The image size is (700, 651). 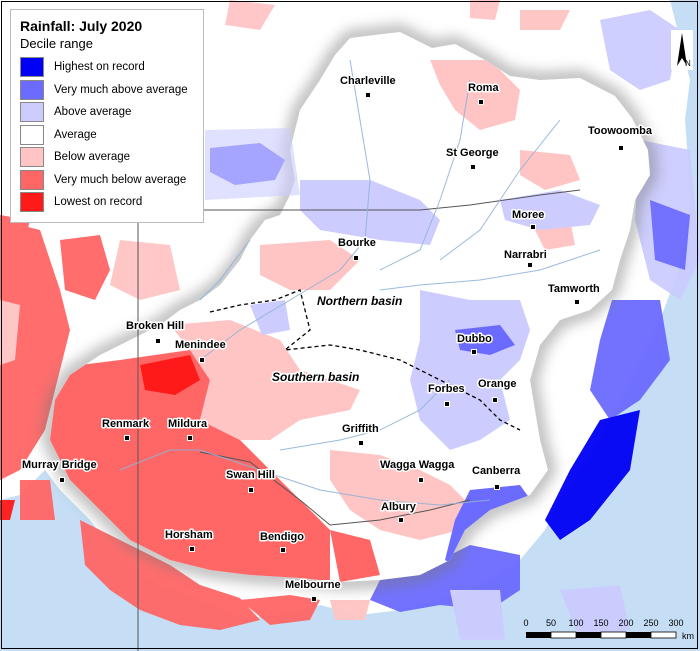 What do you see at coordinates (155, 326) in the screenshot?
I see `town-label: Broken Hill` at bounding box center [155, 326].